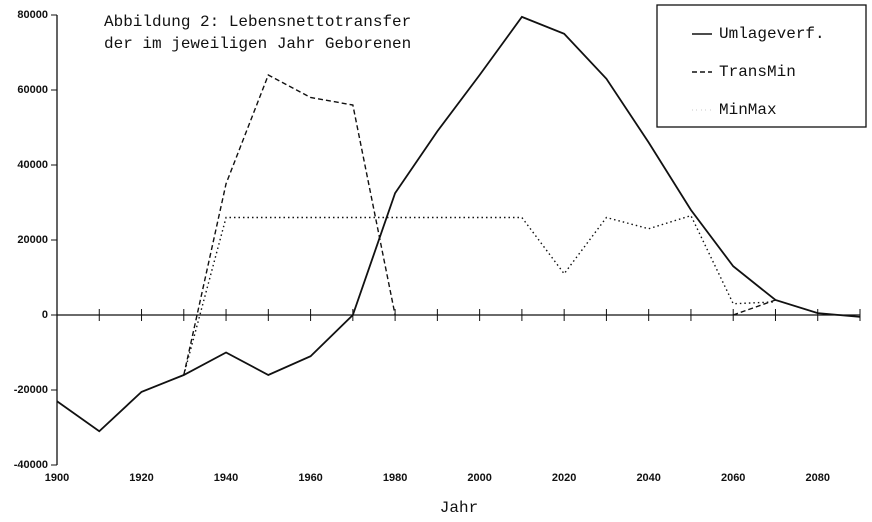 This screenshot has height=522, width=872. What do you see at coordinates (648, 478) in the screenshot?
I see `x-tick-label: 2040` at bounding box center [648, 478].